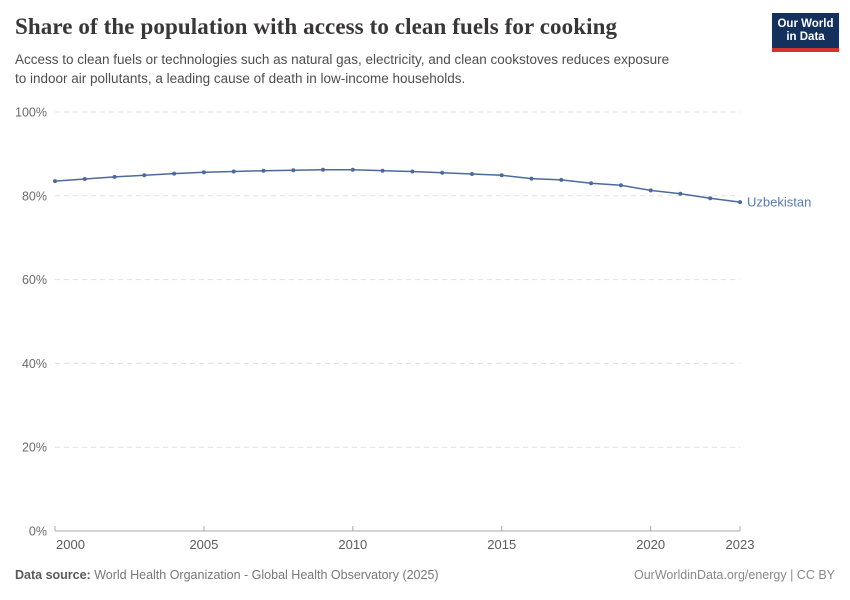 The height and width of the screenshot is (600, 850). Describe the element at coordinates (34, 196) in the screenshot. I see `y-tick-label: 80%` at that location.